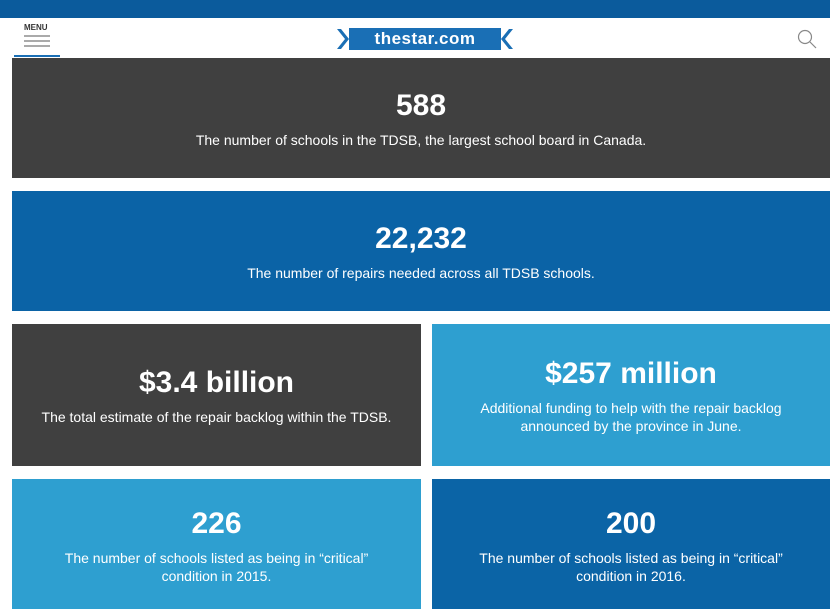 Image resolution: width=830 pixels, height=609 pixels. I want to click on stat-value: $3.4 billion, so click(216, 382).